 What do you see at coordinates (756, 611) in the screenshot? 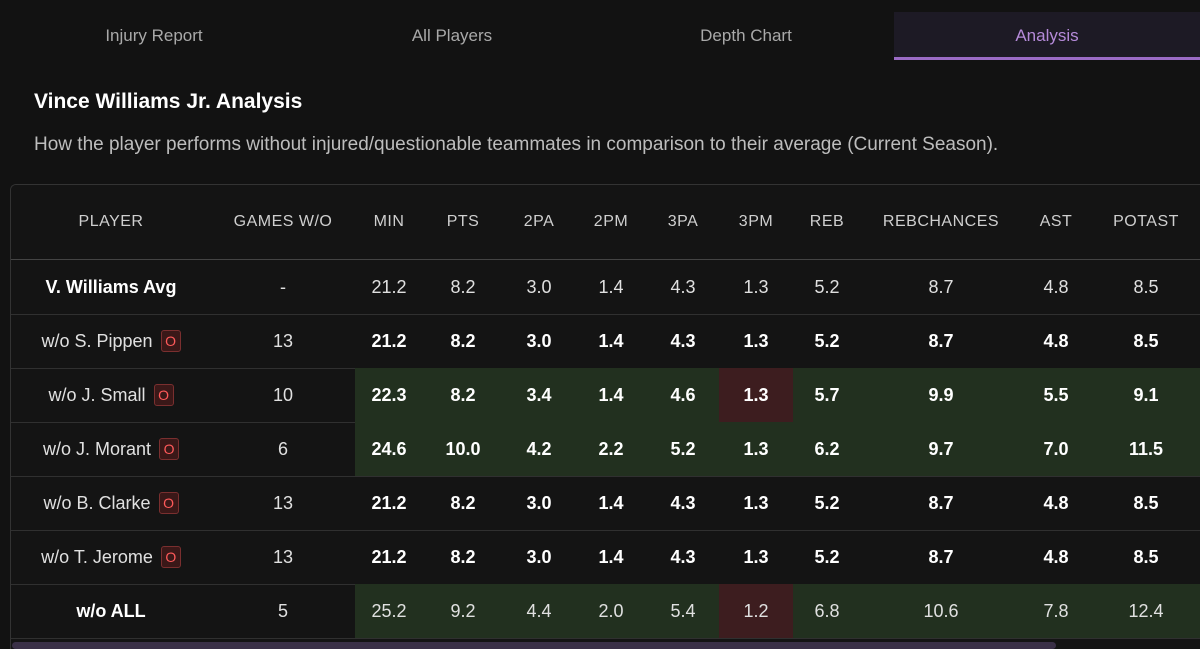
I see `cell-3pm: 1.2` at bounding box center [756, 611].